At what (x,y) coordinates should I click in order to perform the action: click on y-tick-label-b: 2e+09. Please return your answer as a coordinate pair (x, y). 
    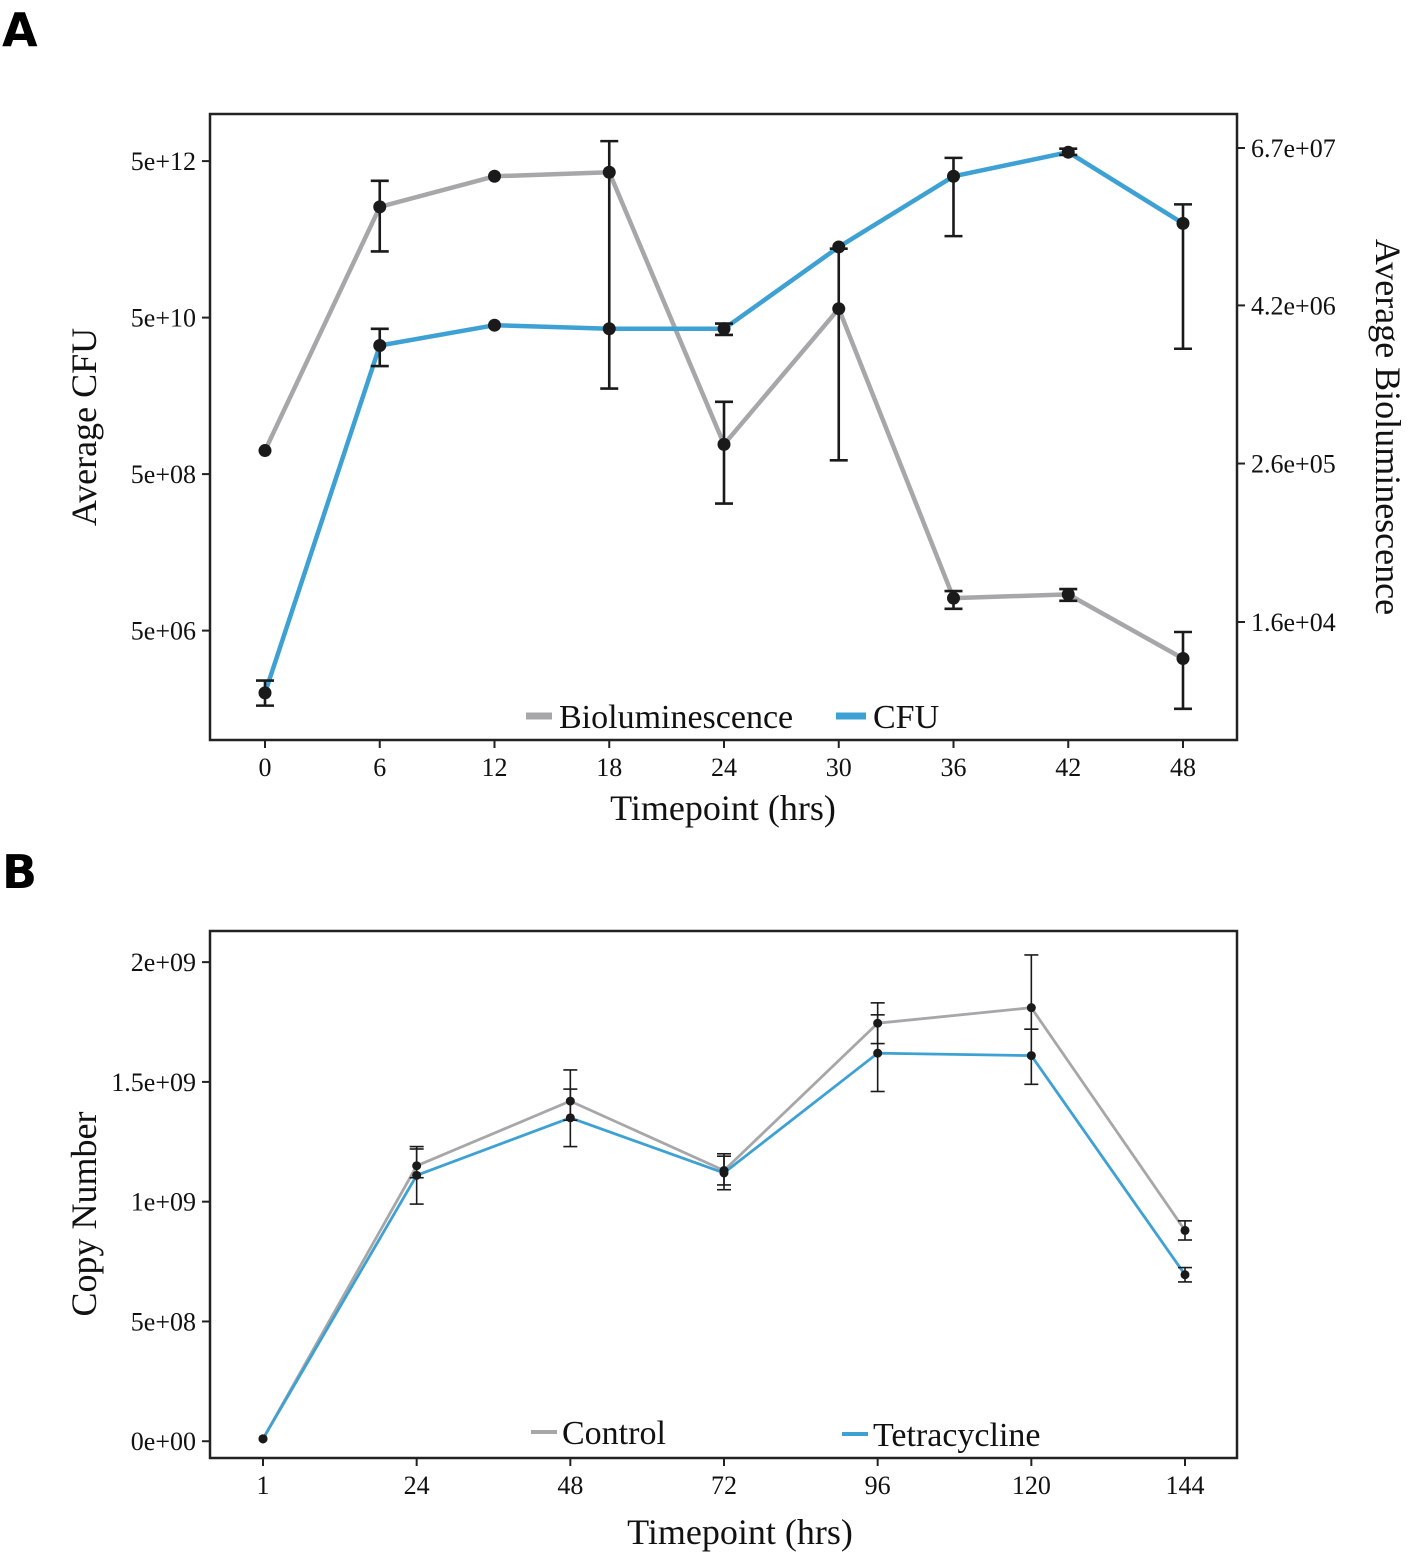
    Looking at the image, I should click on (163, 962).